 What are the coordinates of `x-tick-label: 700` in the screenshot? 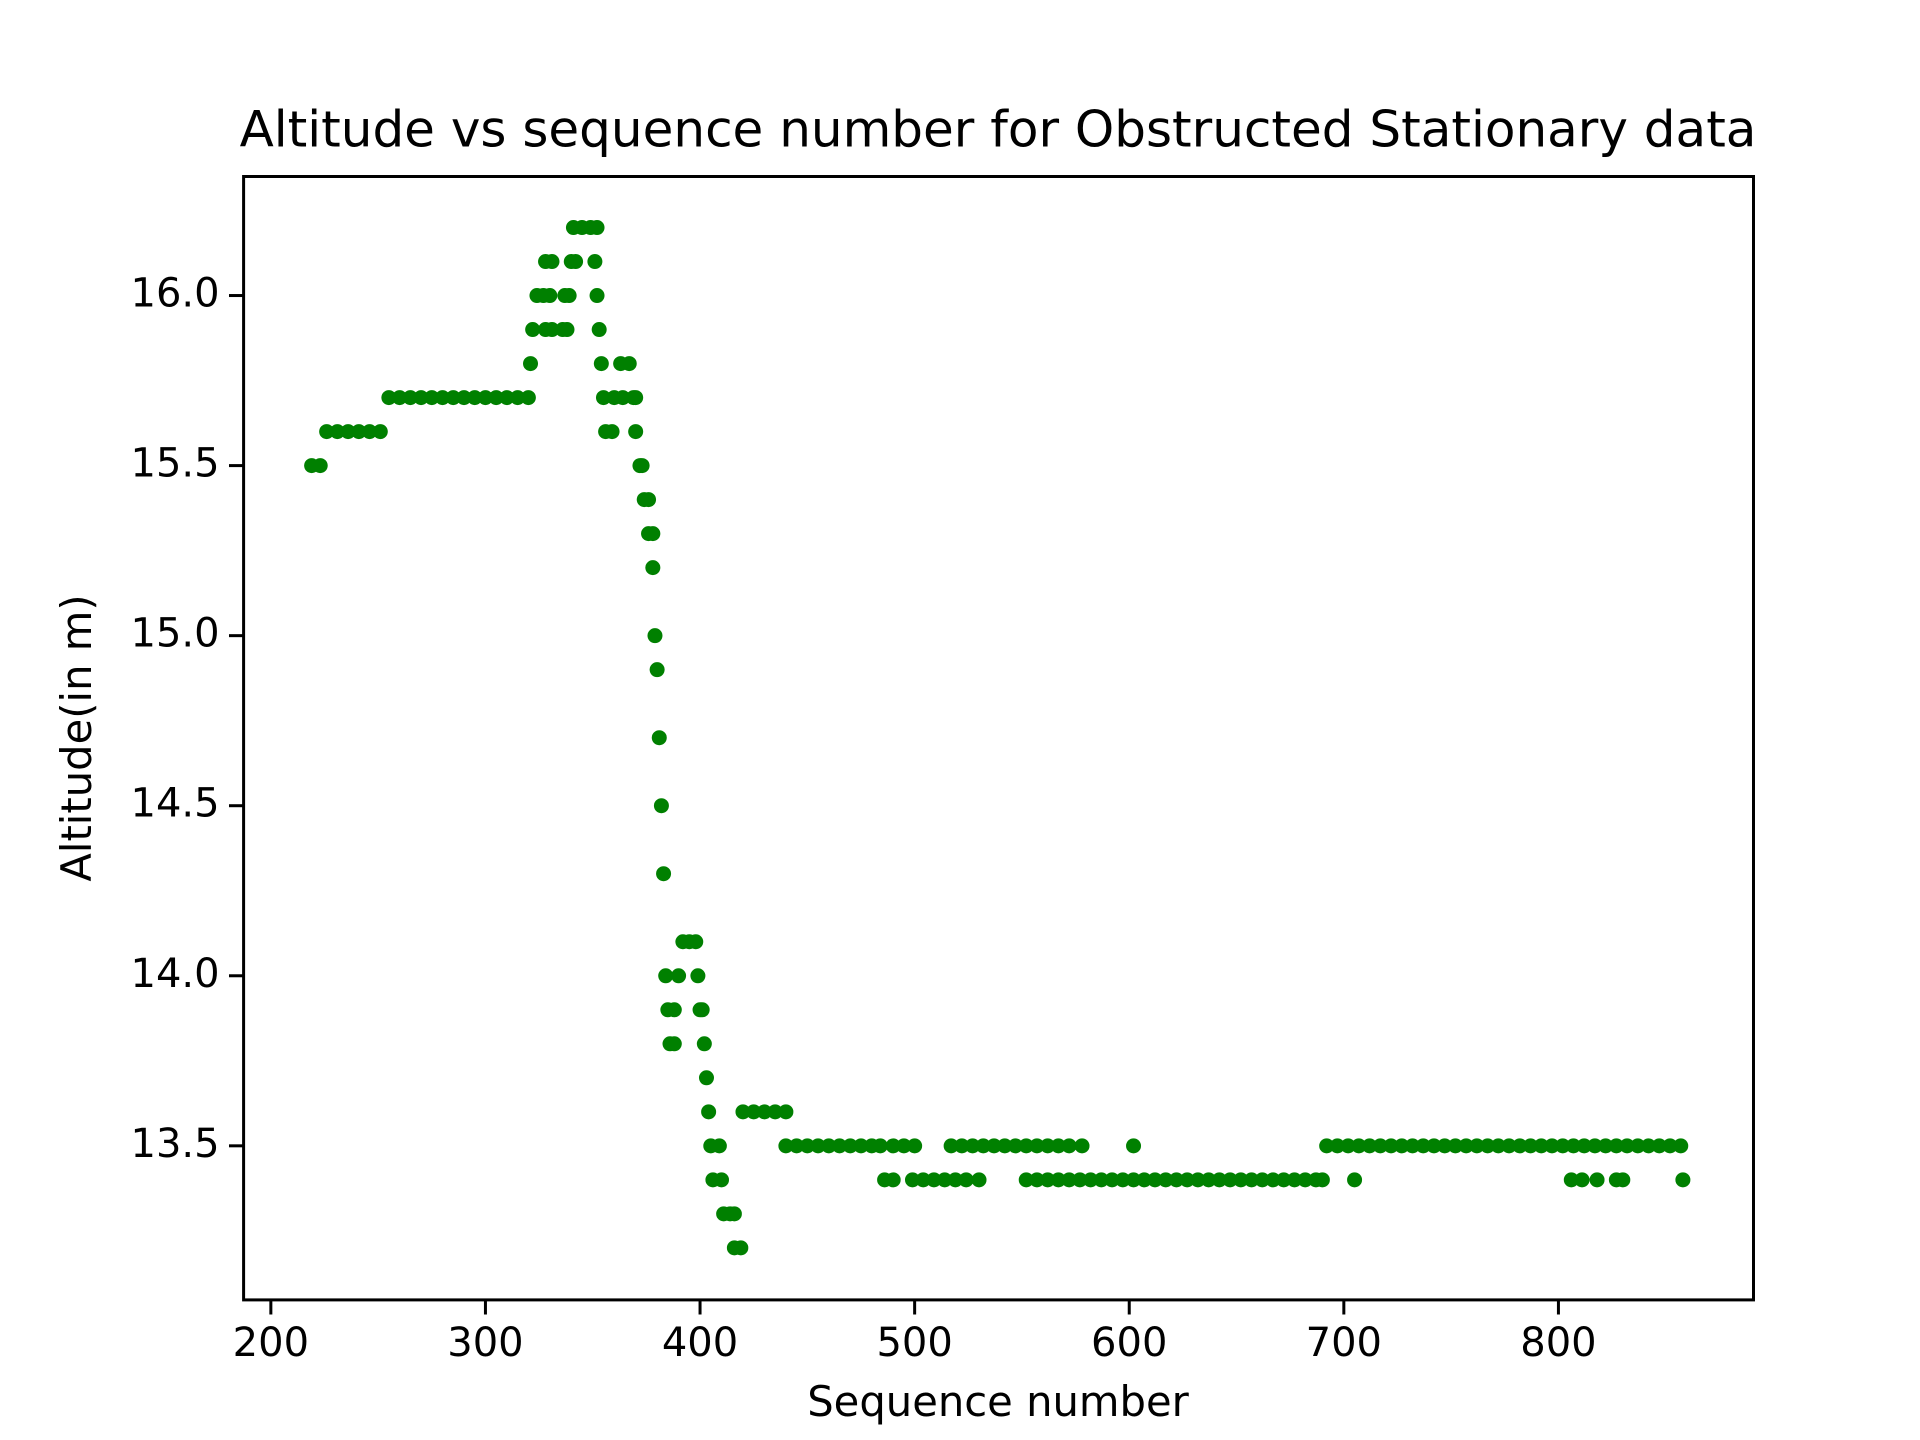 It's located at (1344, 1343).